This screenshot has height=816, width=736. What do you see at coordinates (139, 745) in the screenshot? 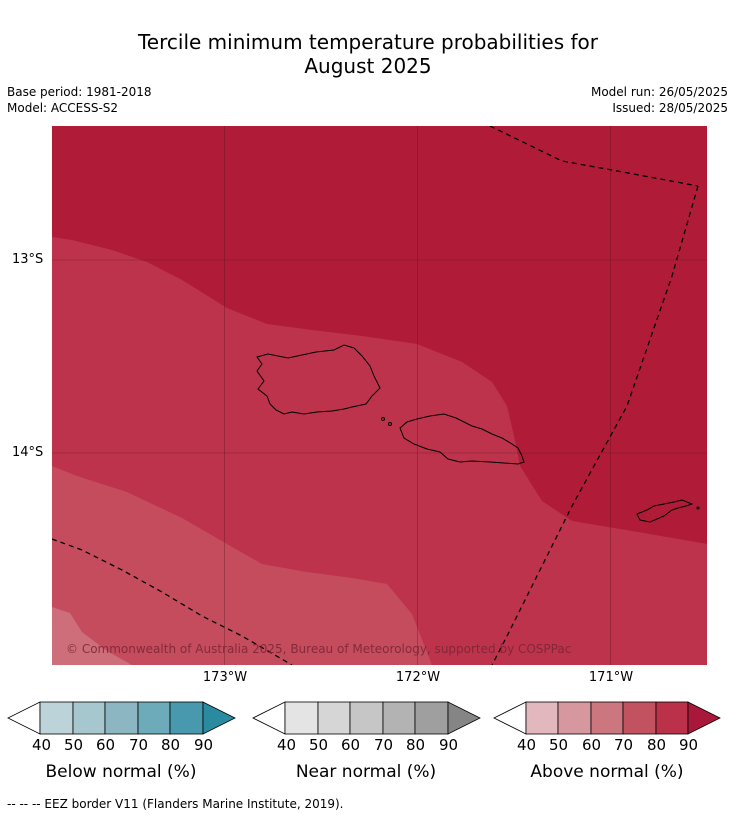
I see `tick-below-70: 70` at bounding box center [139, 745].